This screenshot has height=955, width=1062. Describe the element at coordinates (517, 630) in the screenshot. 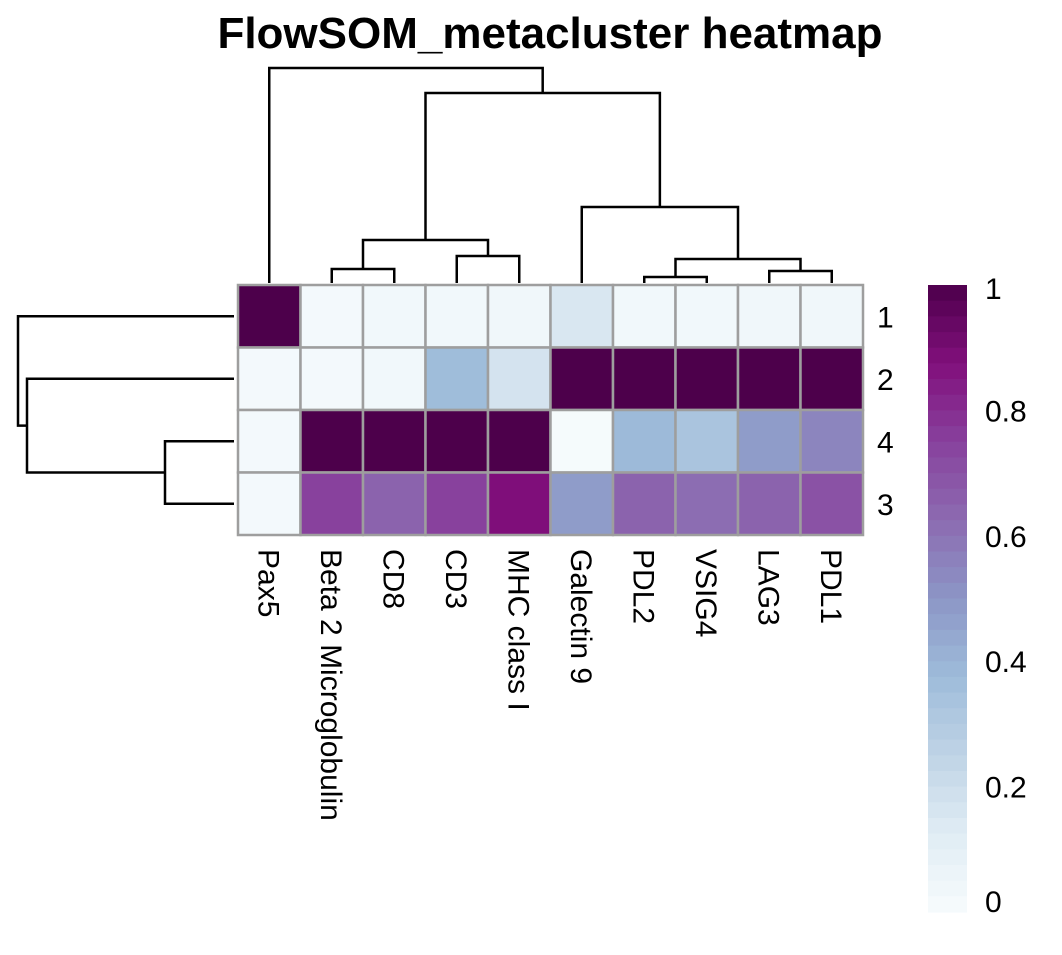

I see `column-label: MHC class I` at that location.